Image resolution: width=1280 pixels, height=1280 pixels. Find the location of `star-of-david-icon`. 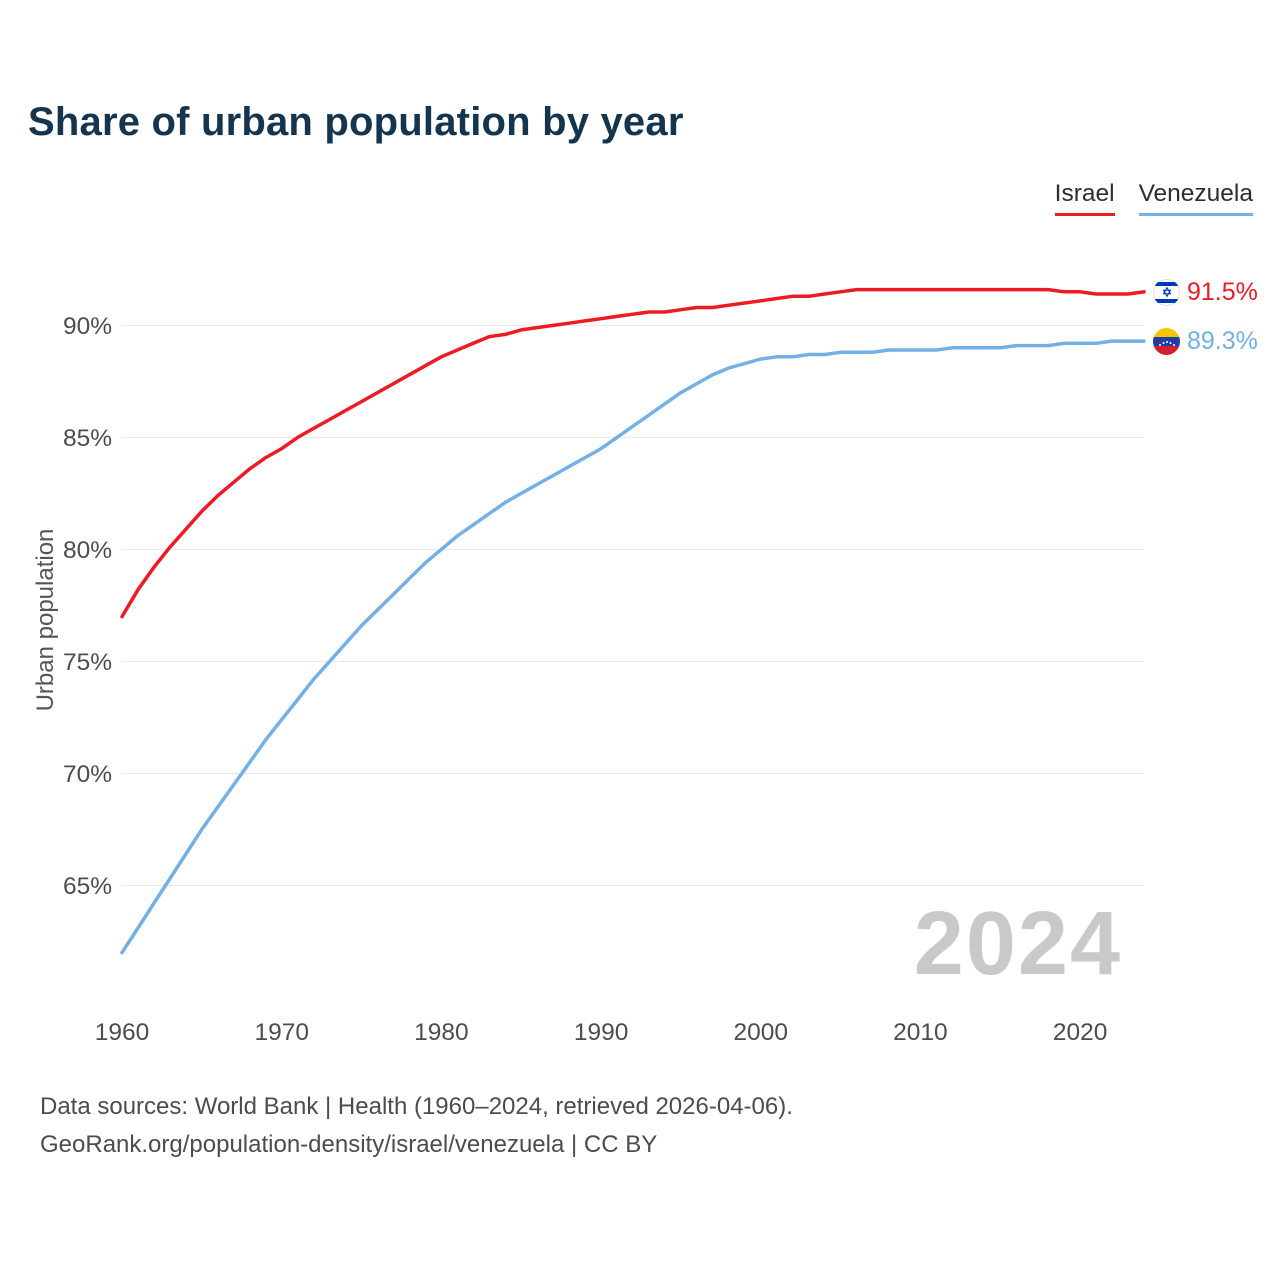

star-of-david-icon is located at coordinates (1166, 292).